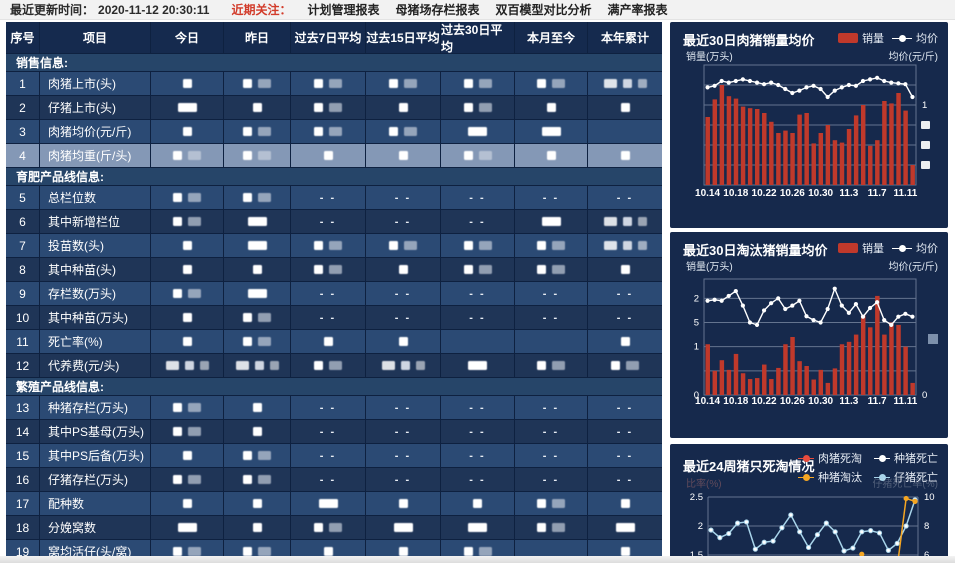 The width and height of the screenshot is (955, 563). What do you see at coordinates (95, 269) in the screenshot?
I see `row-item-name: 其中种苗(头)` at bounding box center [95, 269].